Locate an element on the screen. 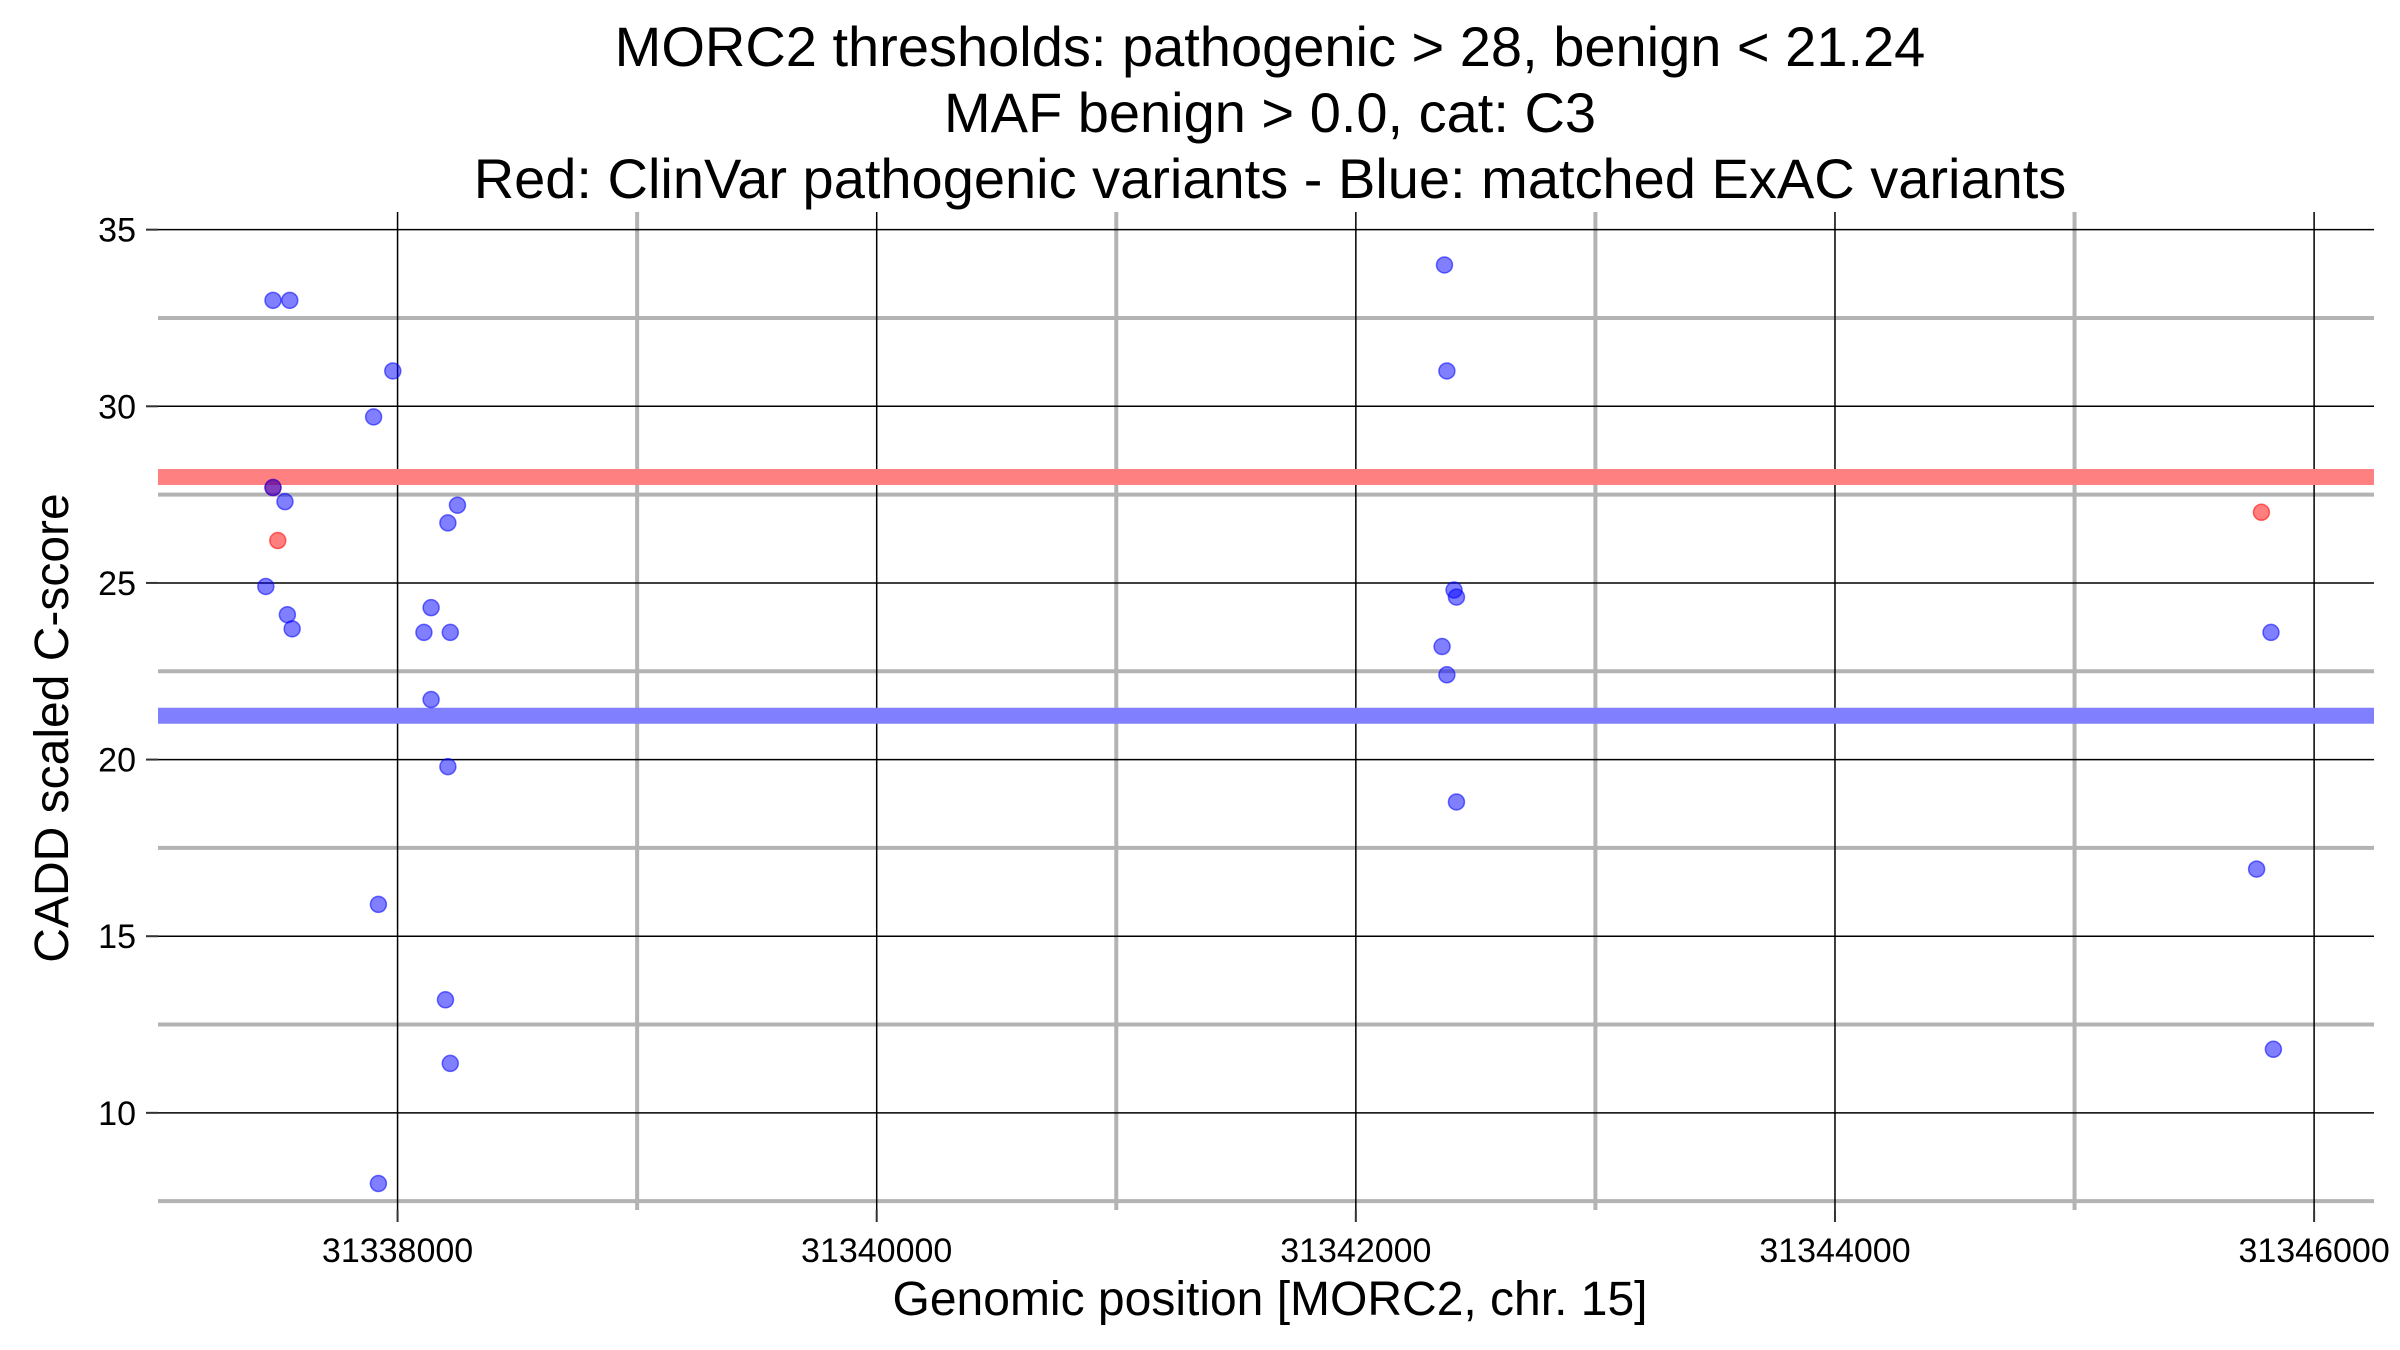 This screenshot has height=1350, width=2400. y-tick-label: 20 is located at coordinates (117, 761).